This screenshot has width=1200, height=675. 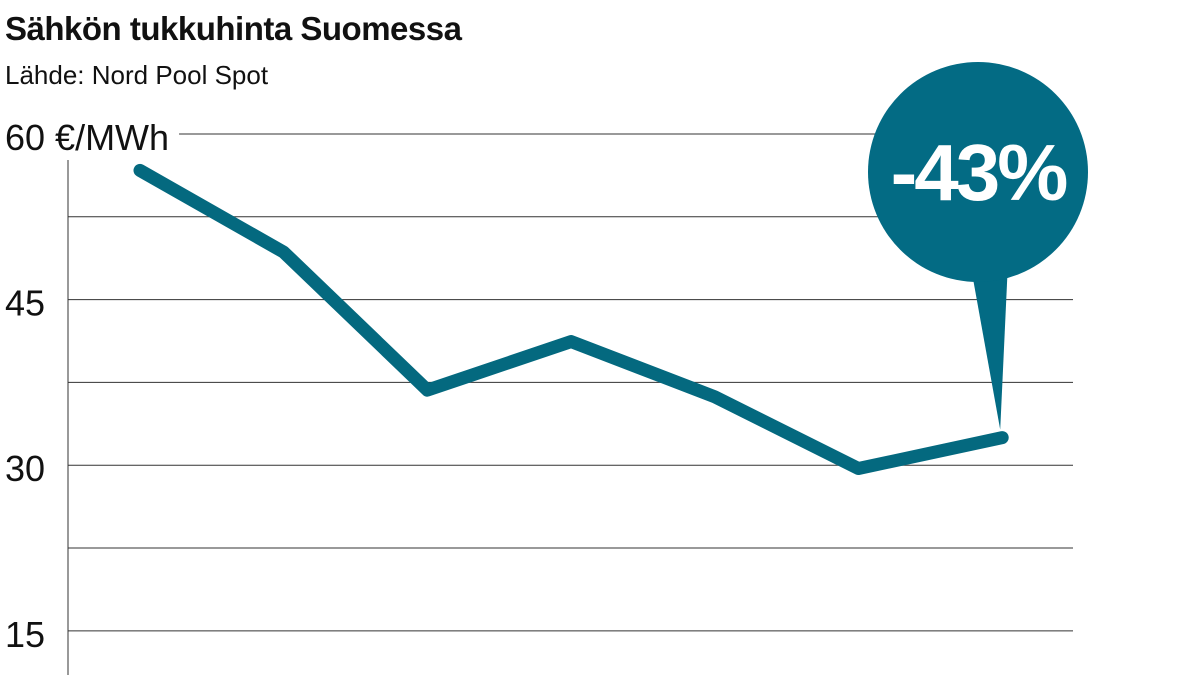 I want to click on chart-subtitle: Lähde: Nord Pool Spot, so click(x=137, y=75).